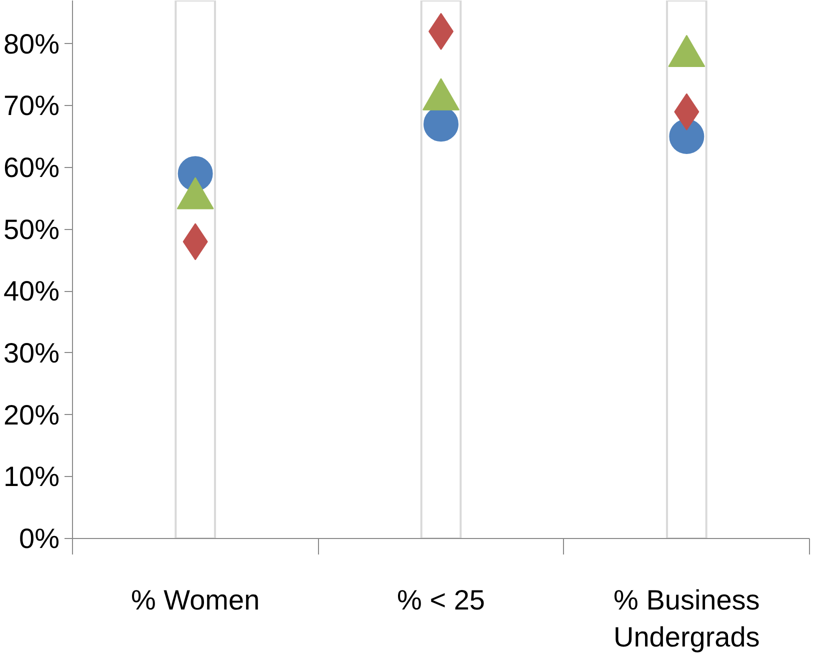 This screenshot has width=819, height=655. What do you see at coordinates (31, 44) in the screenshot?
I see `y-tick-label: 80%` at bounding box center [31, 44].